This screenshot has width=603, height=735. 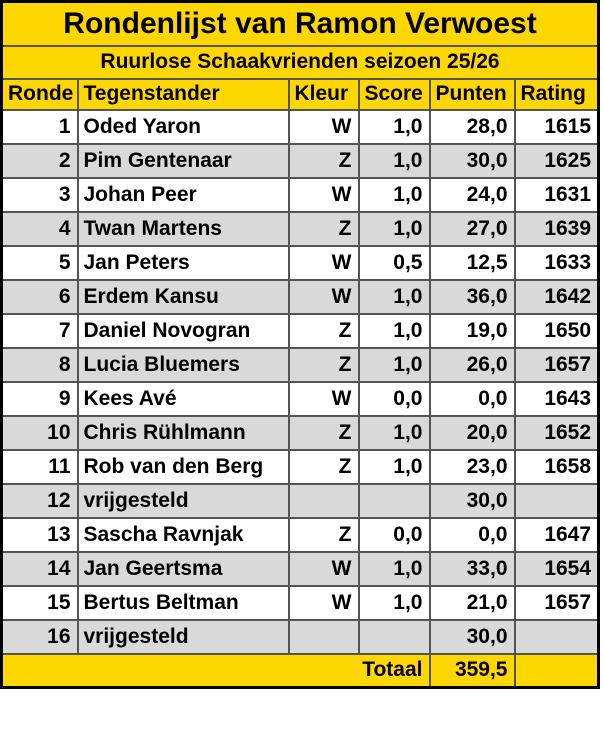 I want to click on cell-ronde: 10, so click(x=39, y=432).